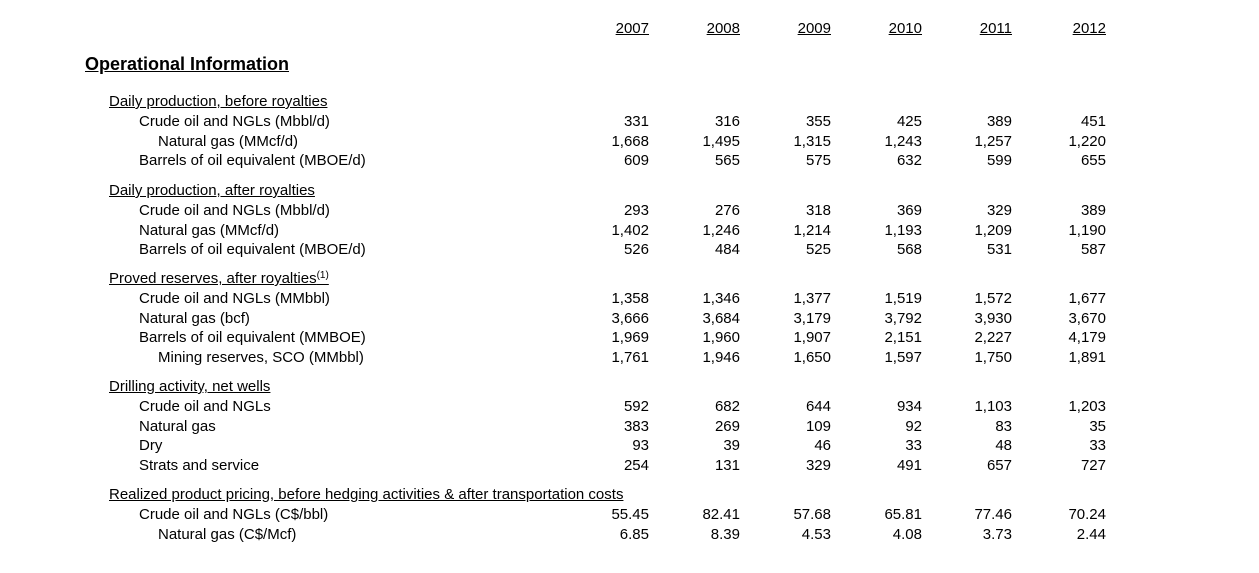 Image resolution: width=1259 pixels, height=573 pixels. Describe the element at coordinates (1087, 358) in the screenshot. I see `table-cell: 1,891` at that location.